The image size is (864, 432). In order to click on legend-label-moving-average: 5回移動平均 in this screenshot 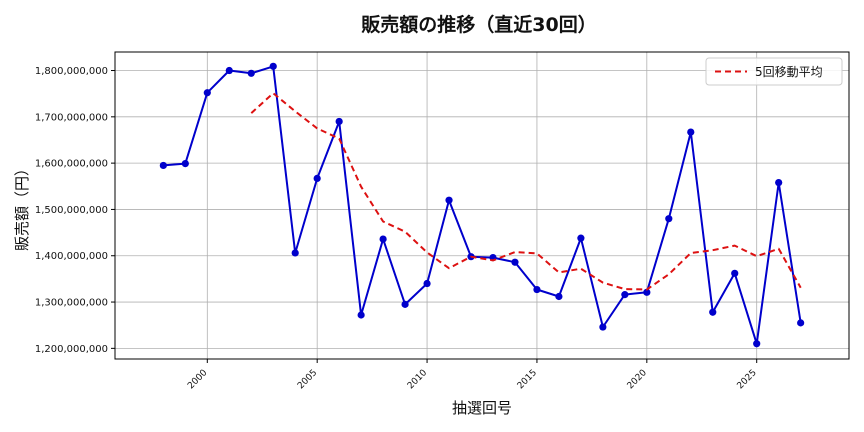, I will do `click(789, 72)`.